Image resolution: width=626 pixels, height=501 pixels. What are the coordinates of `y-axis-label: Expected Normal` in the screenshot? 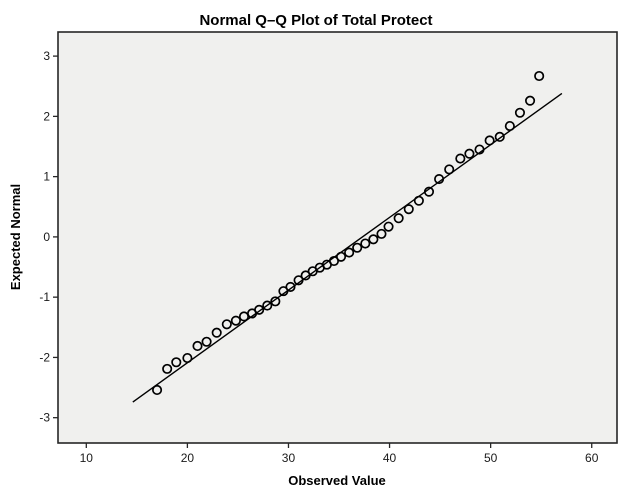 It's located at (15, 237).